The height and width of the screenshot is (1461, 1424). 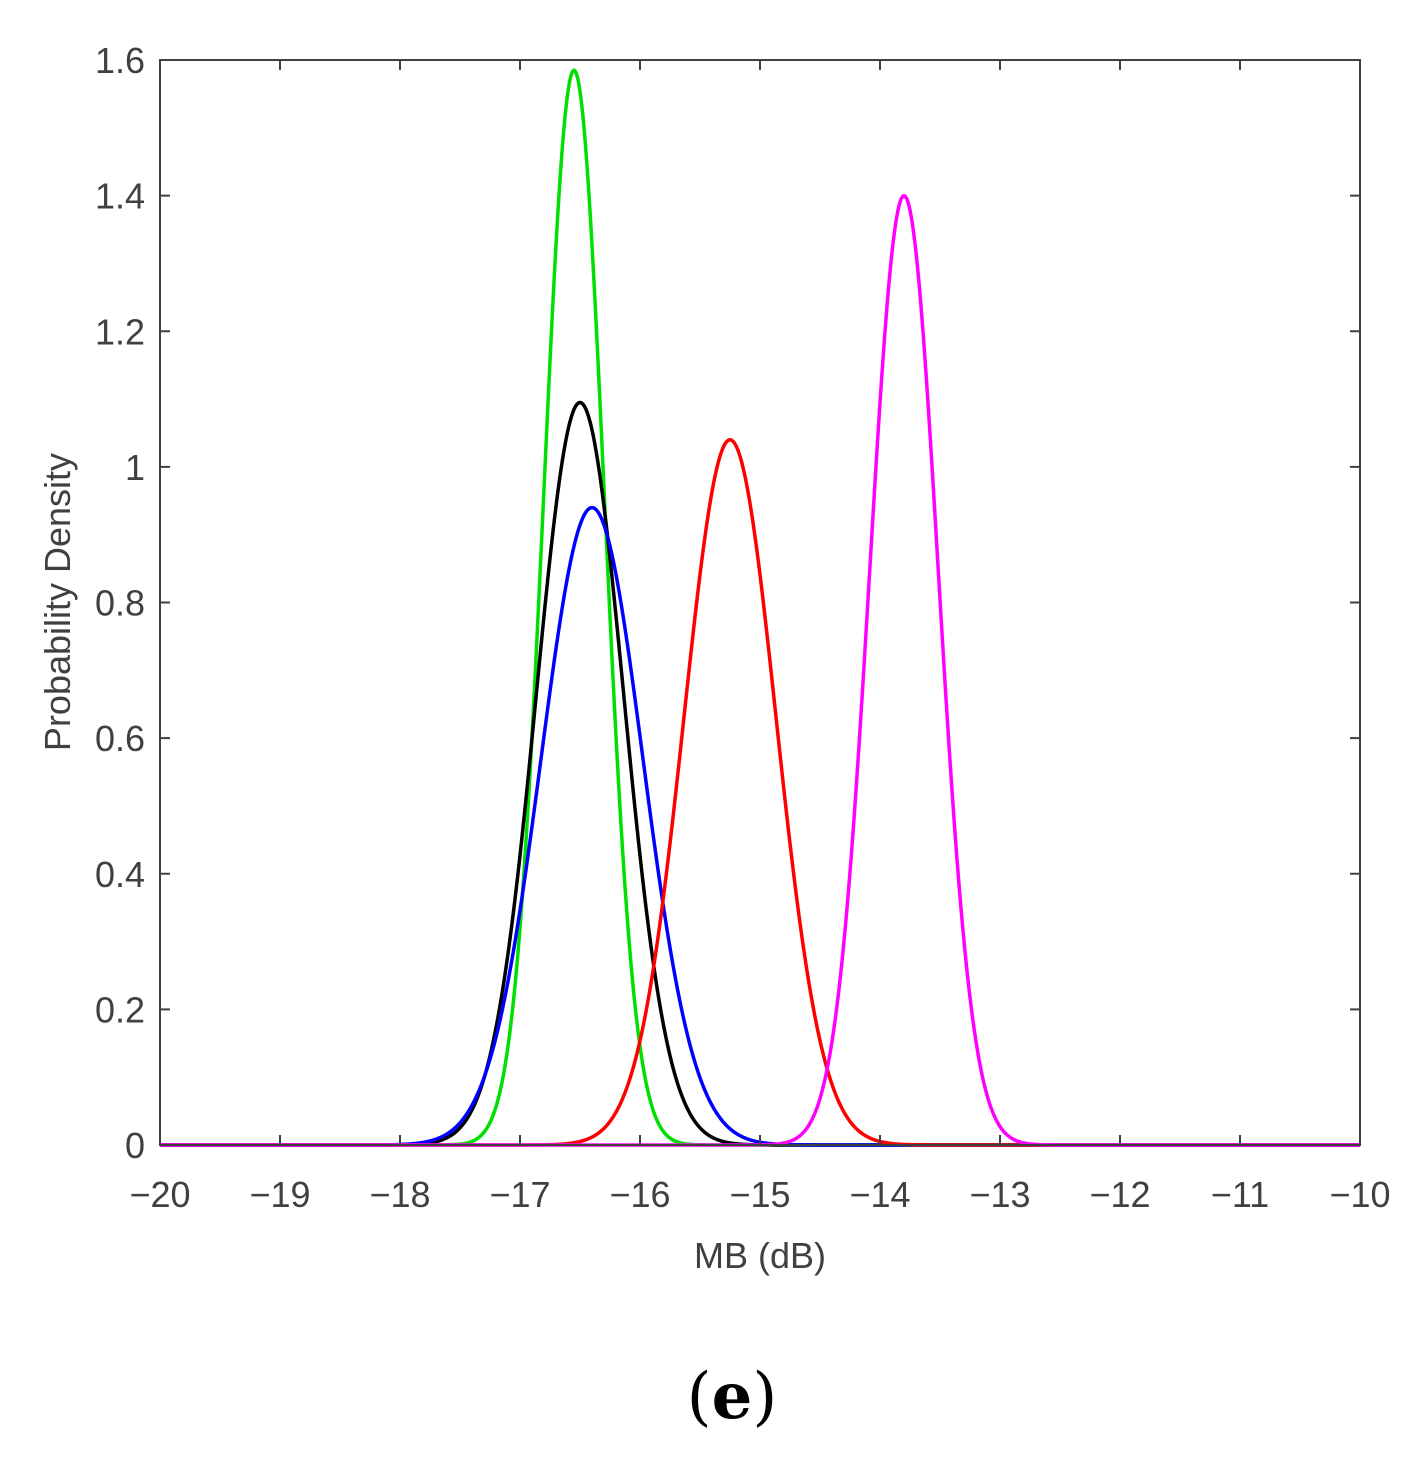 What do you see at coordinates (159, 1194) in the screenshot?
I see `x-tick-label: −20` at bounding box center [159, 1194].